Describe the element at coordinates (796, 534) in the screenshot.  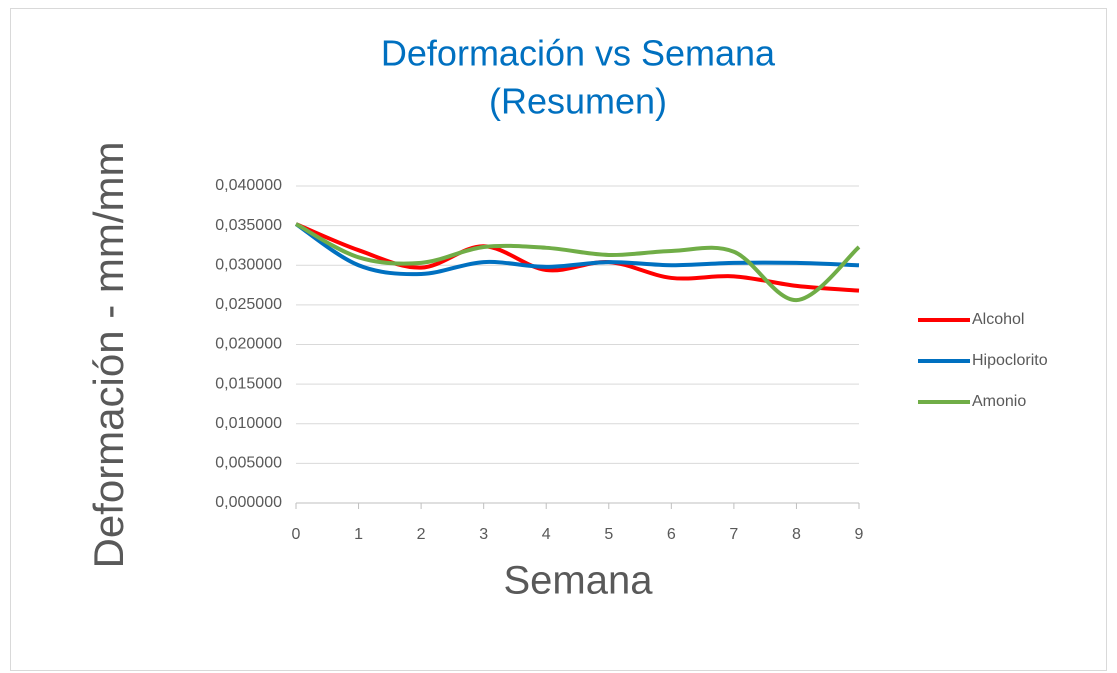
I see `x-tick-label: 8` at that location.